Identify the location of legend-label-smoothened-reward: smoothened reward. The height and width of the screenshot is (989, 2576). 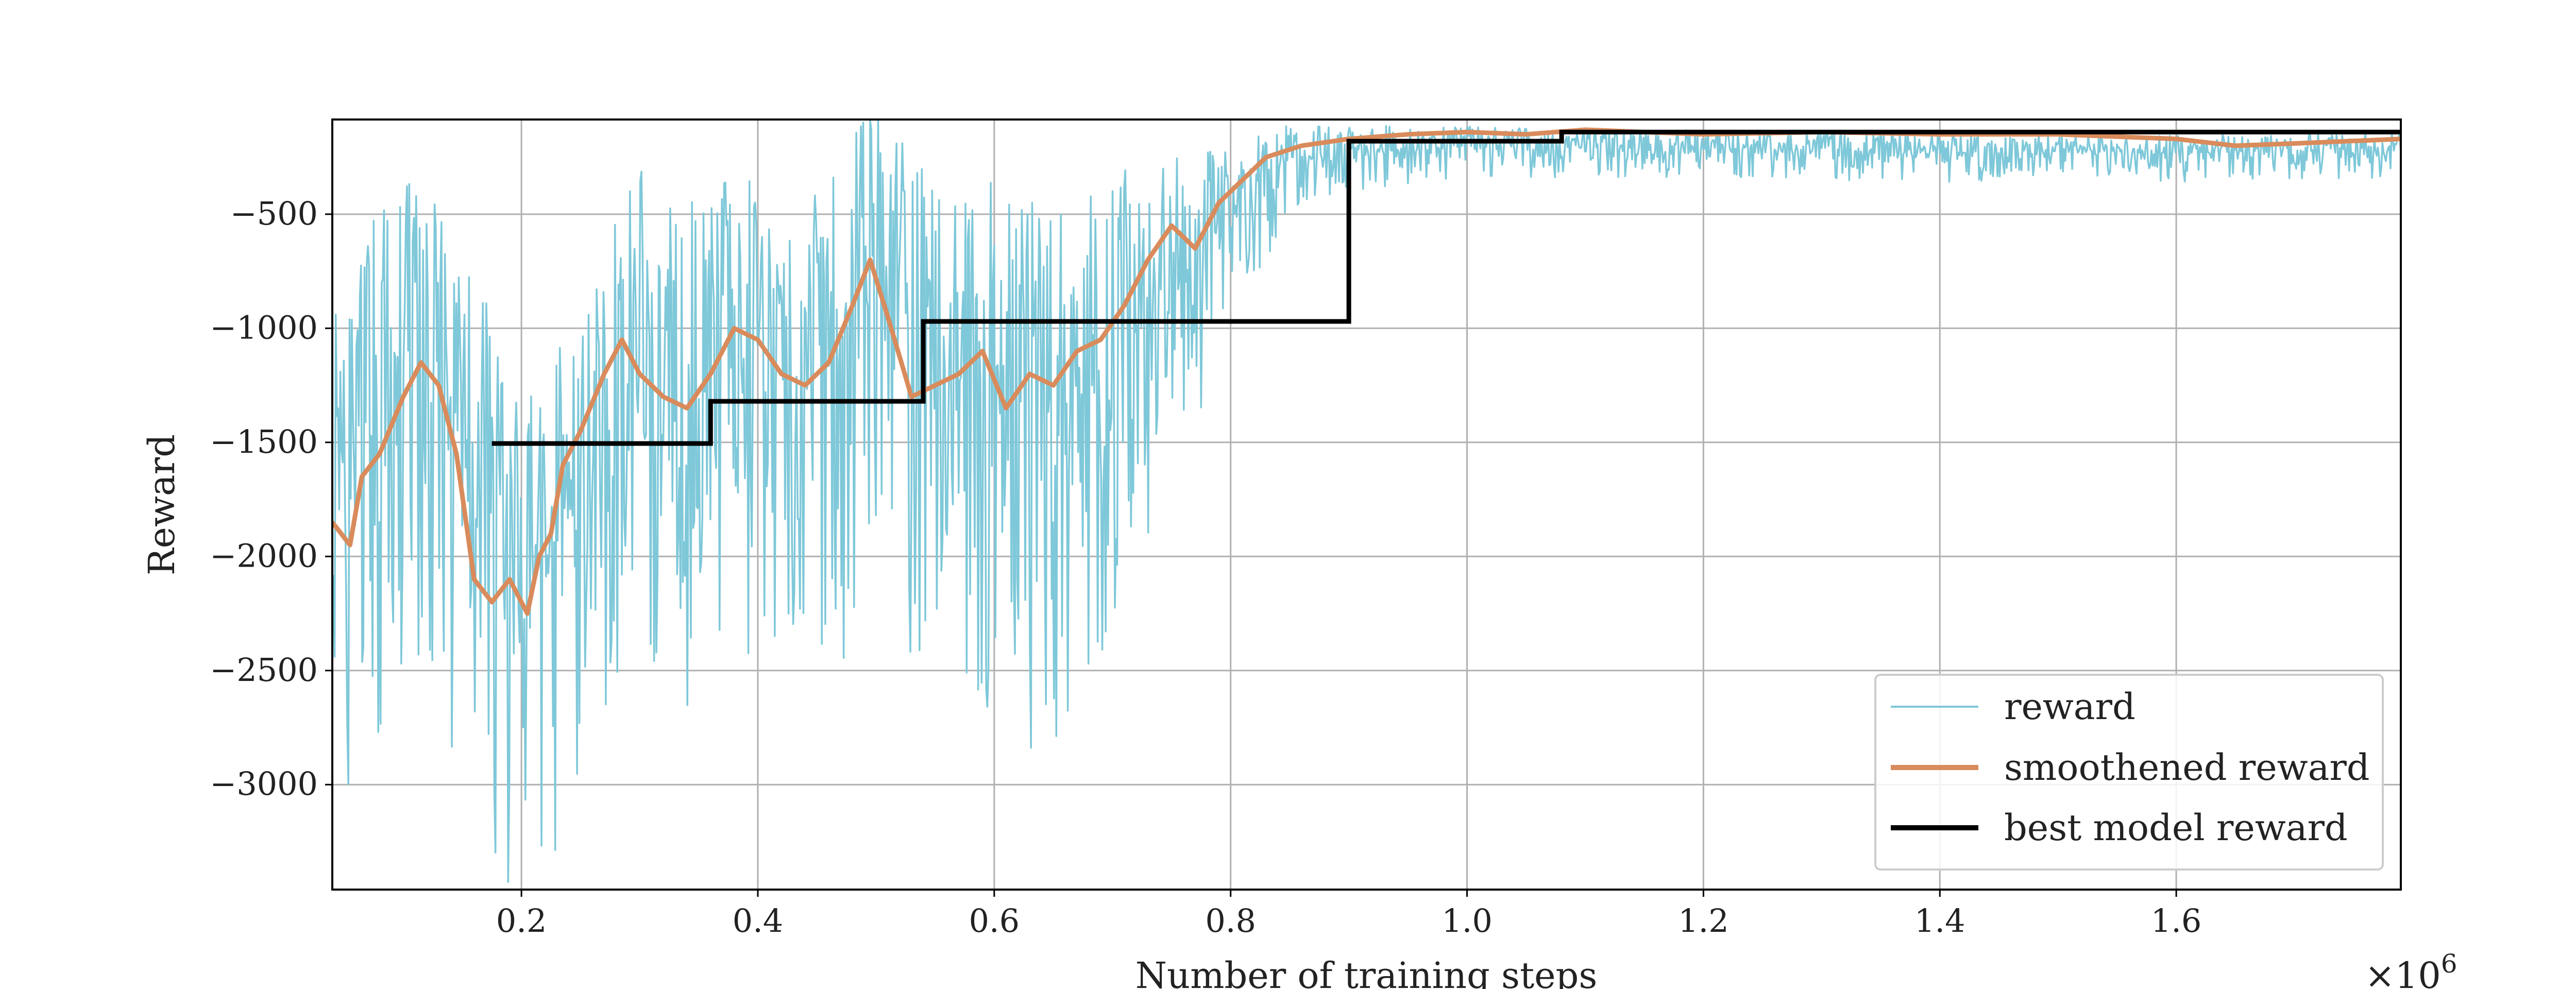
(2187, 767).